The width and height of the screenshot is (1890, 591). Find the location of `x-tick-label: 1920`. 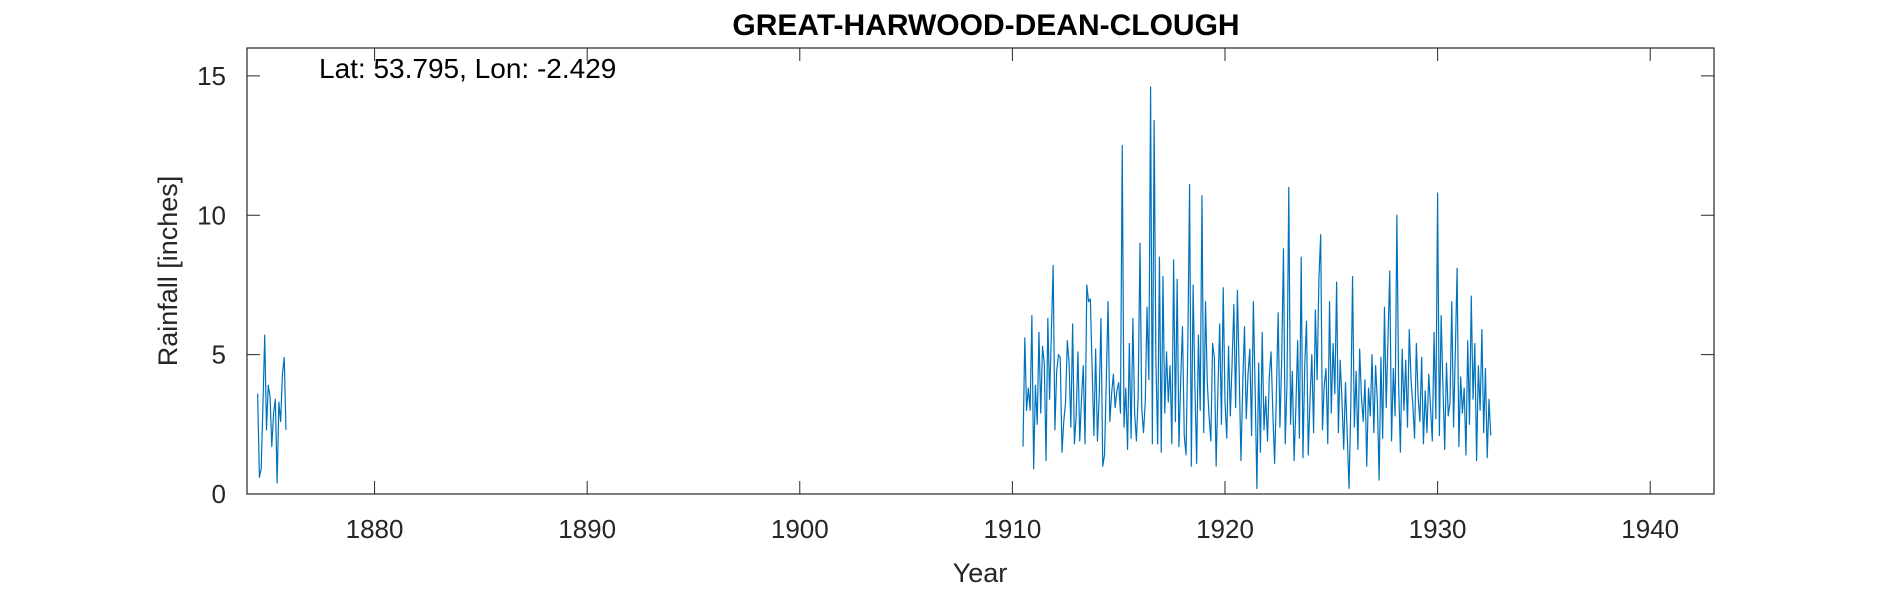

x-tick-label: 1920 is located at coordinates (1225, 529).